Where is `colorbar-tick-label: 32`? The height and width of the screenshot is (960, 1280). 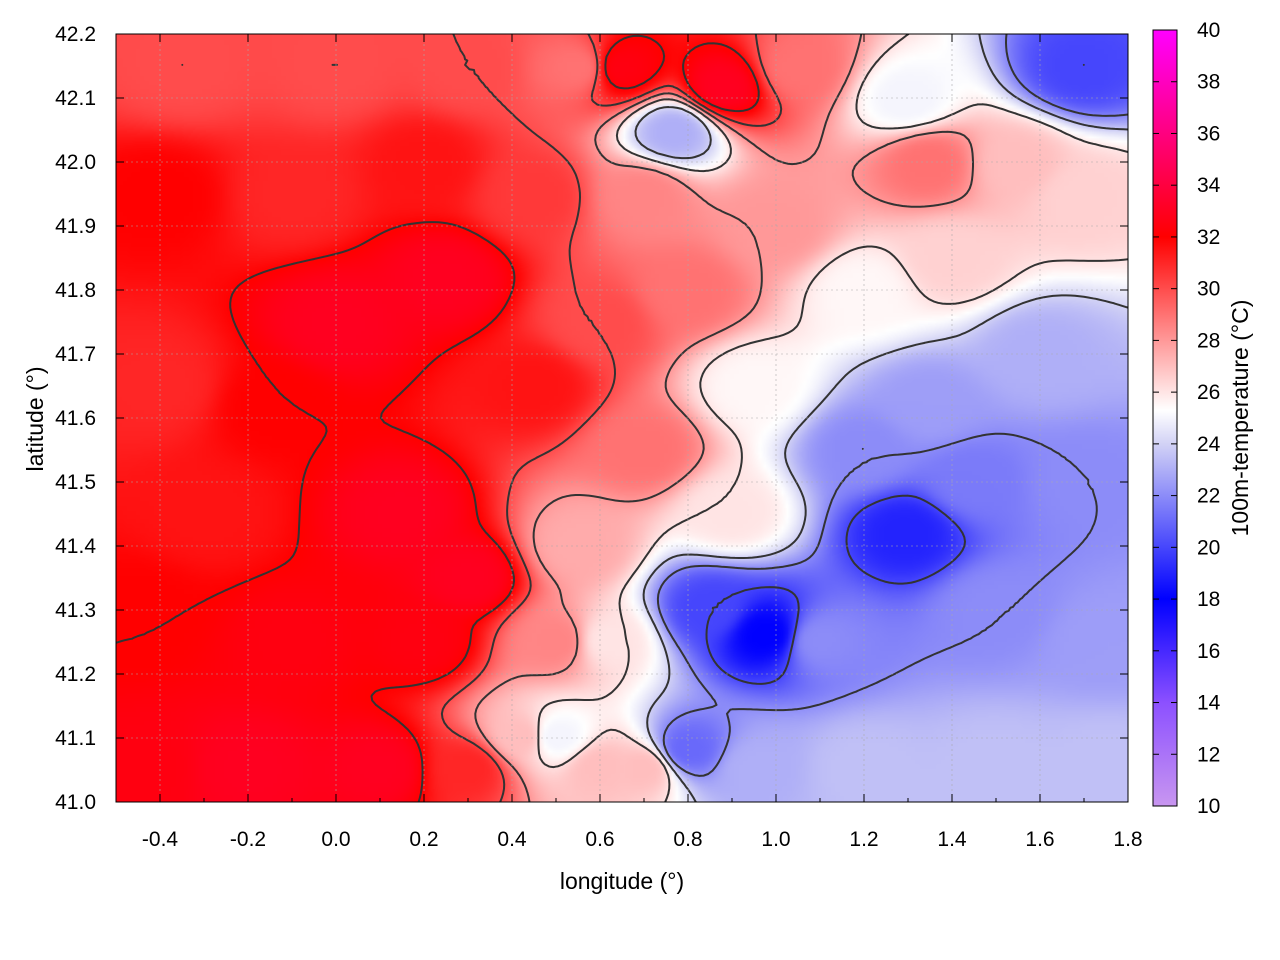
colorbar-tick-label: 32 is located at coordinates (1208, 237).